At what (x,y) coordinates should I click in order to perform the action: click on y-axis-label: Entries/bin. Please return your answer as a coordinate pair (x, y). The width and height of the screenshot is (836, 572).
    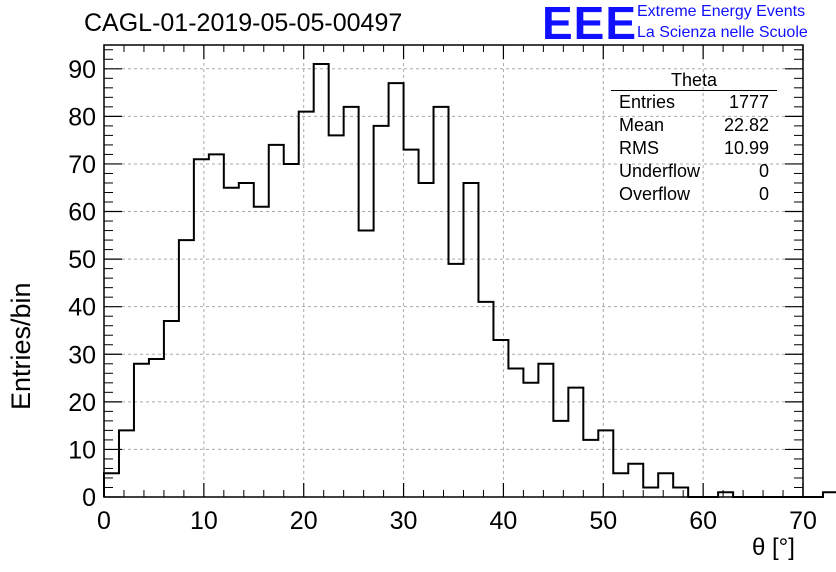
    Looking at the image, I should click on (21, 346).